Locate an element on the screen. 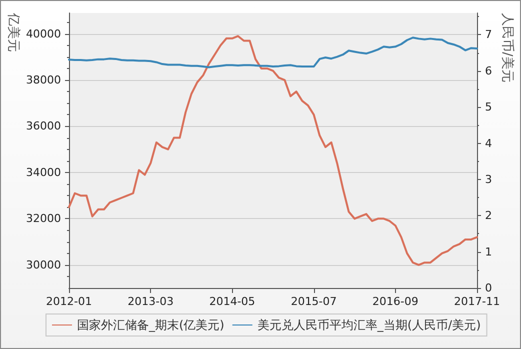 This screenshot has height=349, width=521. y2-tick-label: 6 is located at coordinates (488, 71).